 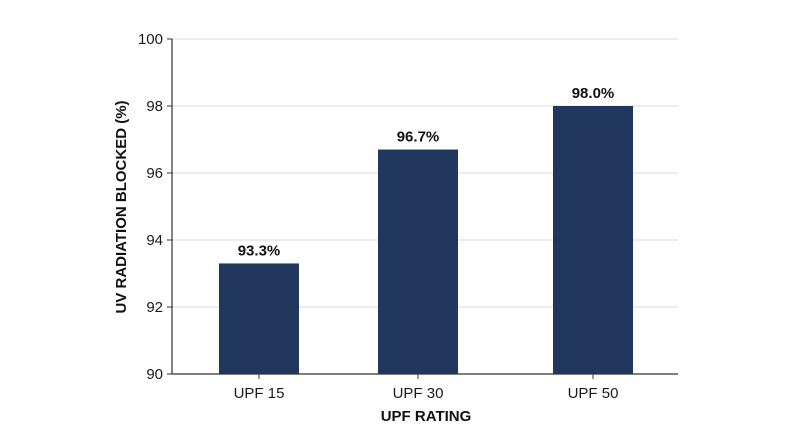 What do you see at coordinates (418, 393) in the screenshot?
I see `x-tick-label: UPF 30` at bounding box center [418, 393].